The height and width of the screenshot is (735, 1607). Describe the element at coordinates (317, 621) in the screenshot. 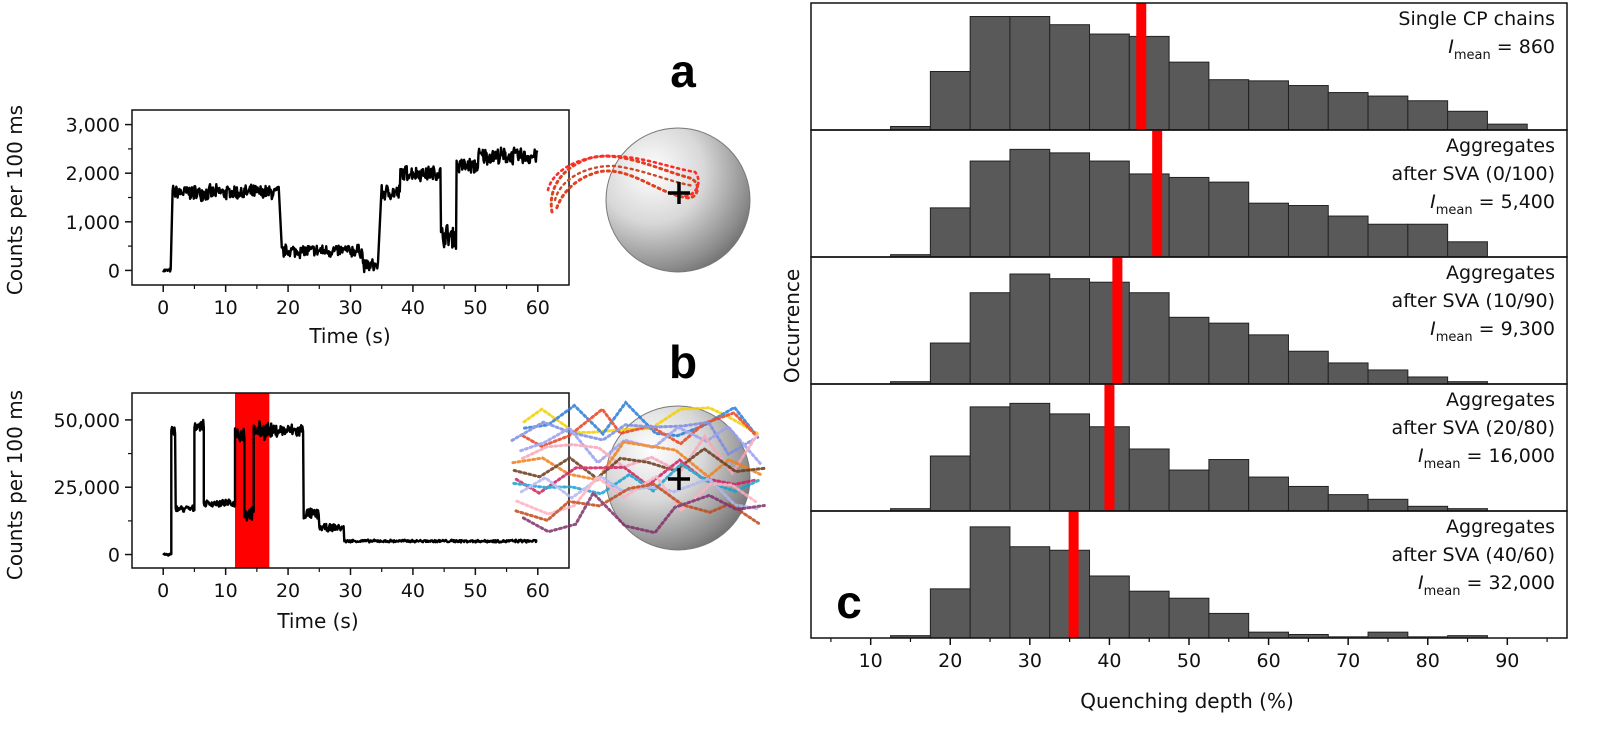

I see `panel-b-x-label: Time (s)` at that location.